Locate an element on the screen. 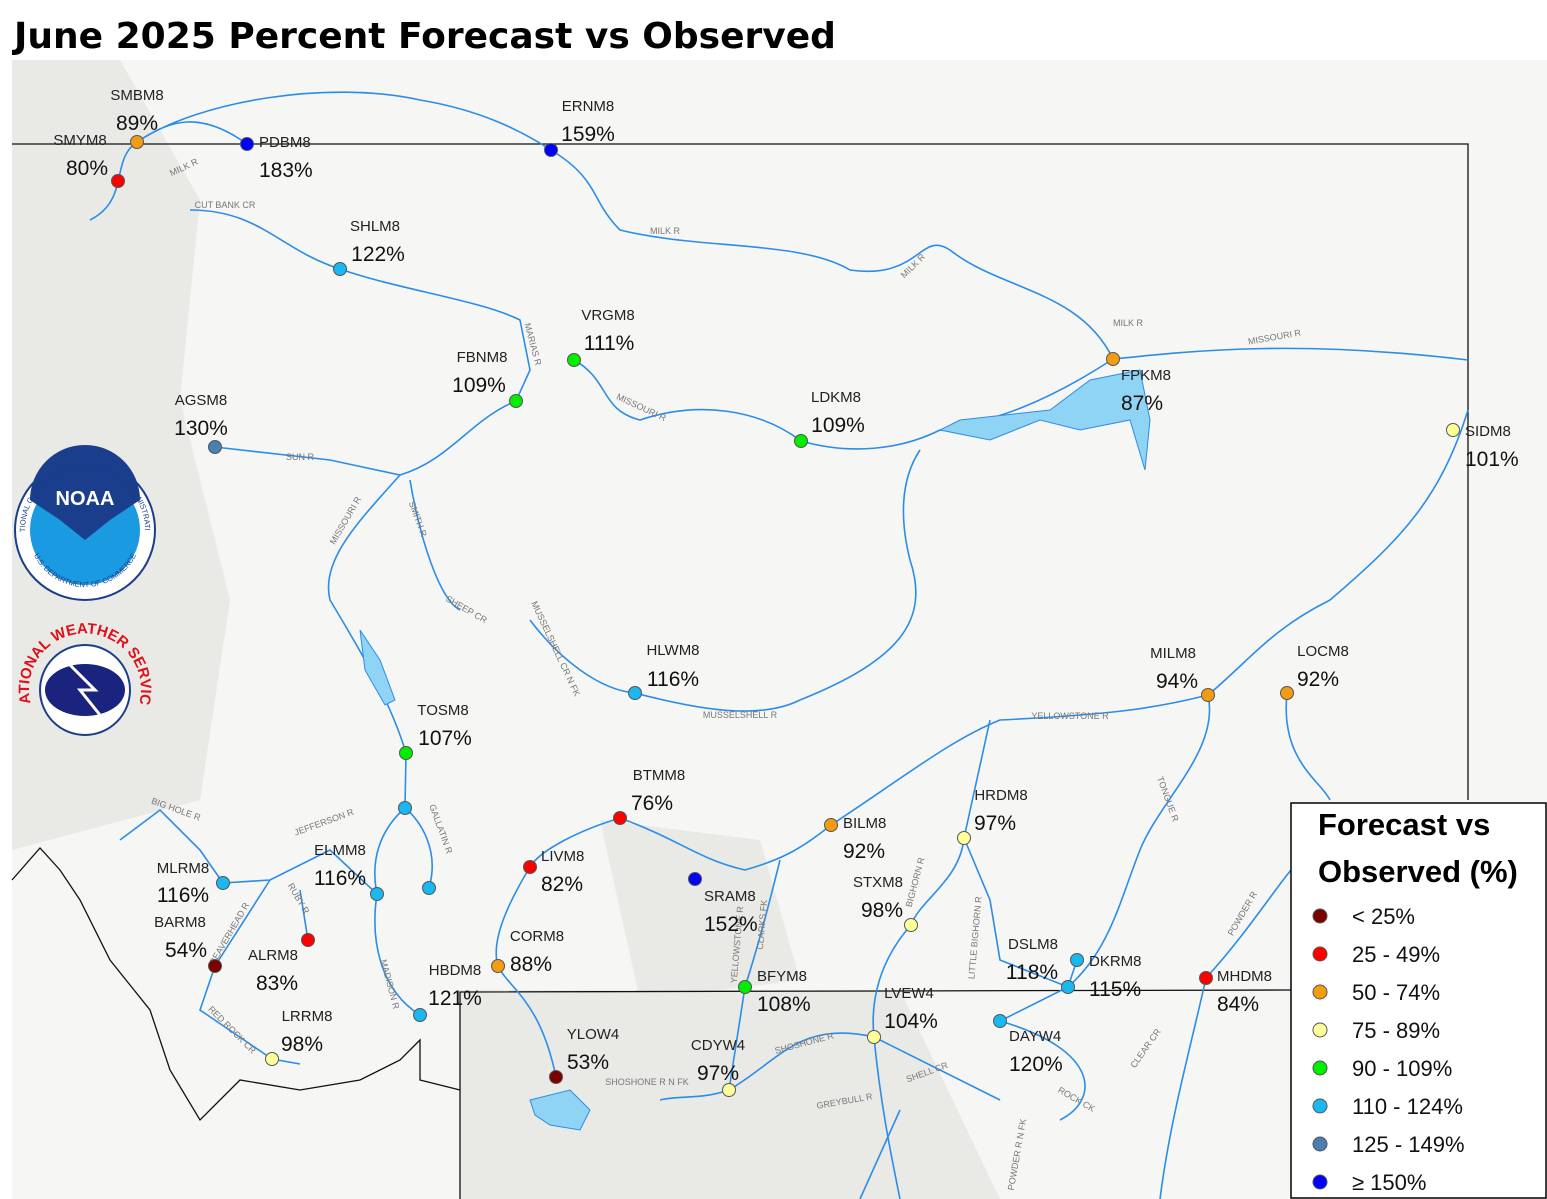 This screenshot has width=1547, height=1199. station-id: VRGM8 is located at coordinates (607, 315).